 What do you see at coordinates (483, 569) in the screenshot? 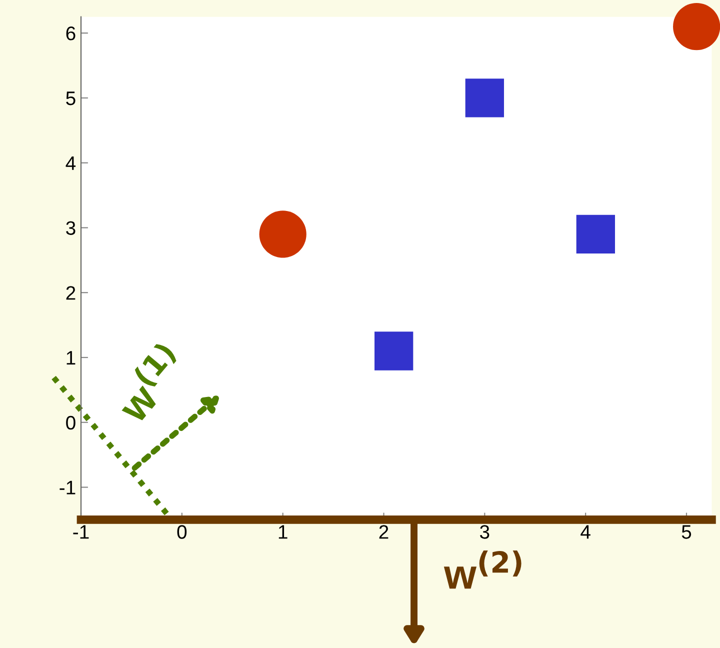
I see `text: w$^{(2)}$` at bounding box center [483, 569].